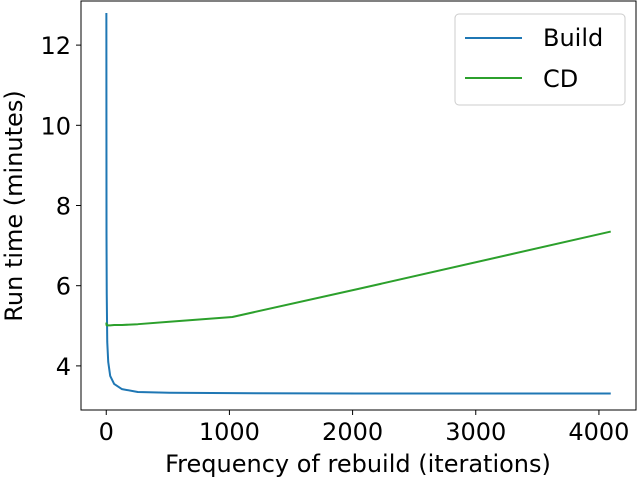 This screenshot has height=480, width=640. I want to click on x-tick-label: 1000, so click(229, 432).